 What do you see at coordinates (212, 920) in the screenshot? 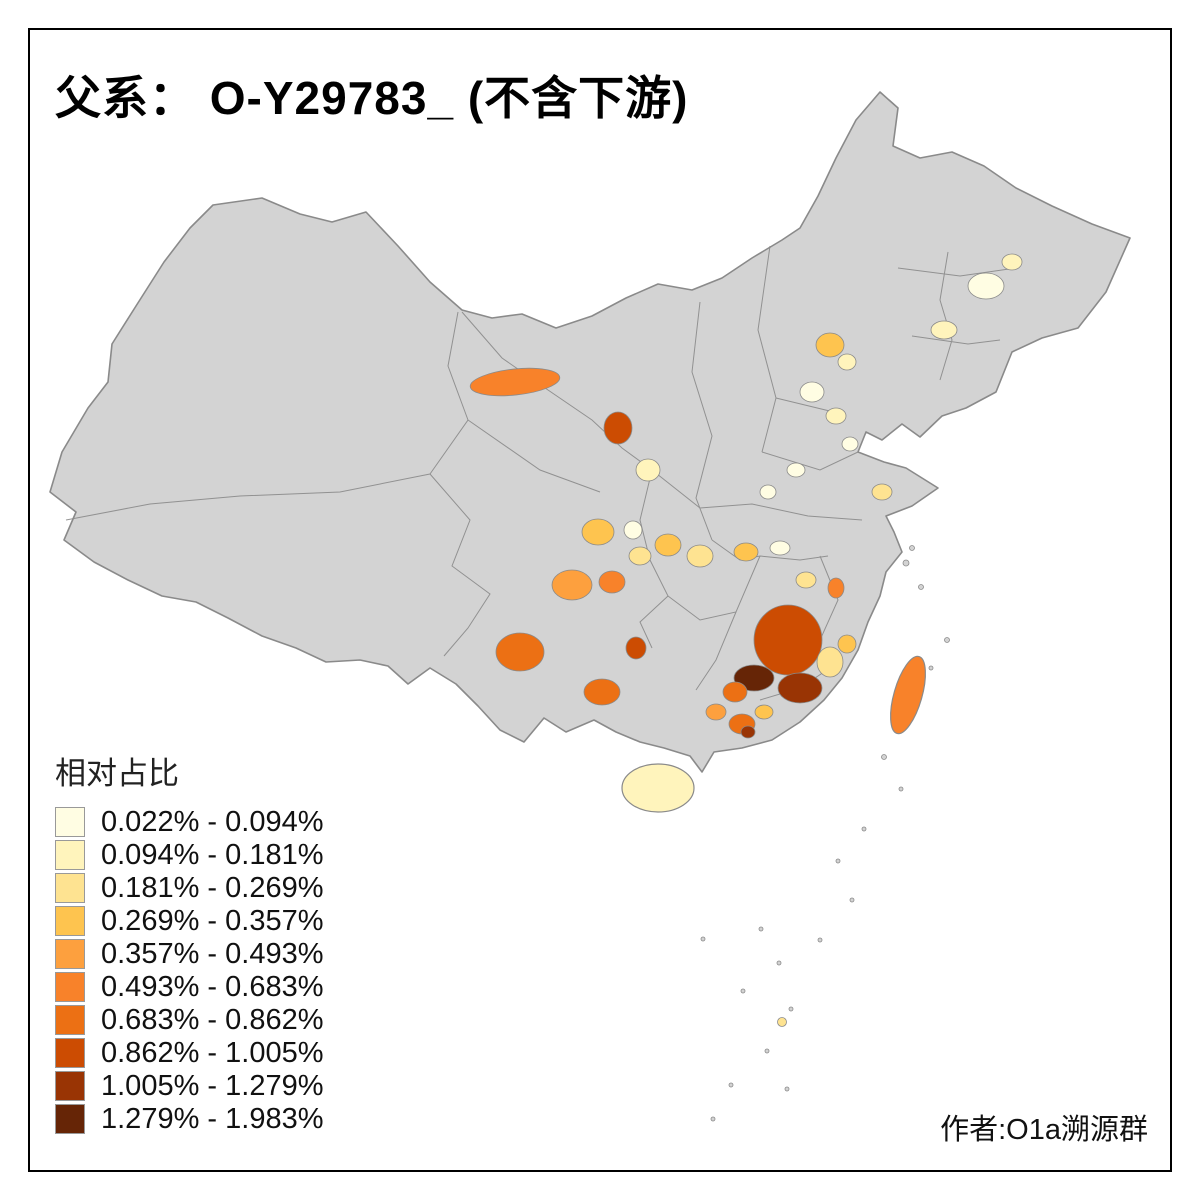
I see `legend-range-label: 0.269% - 0.357%` at bounding box center [212, 920].